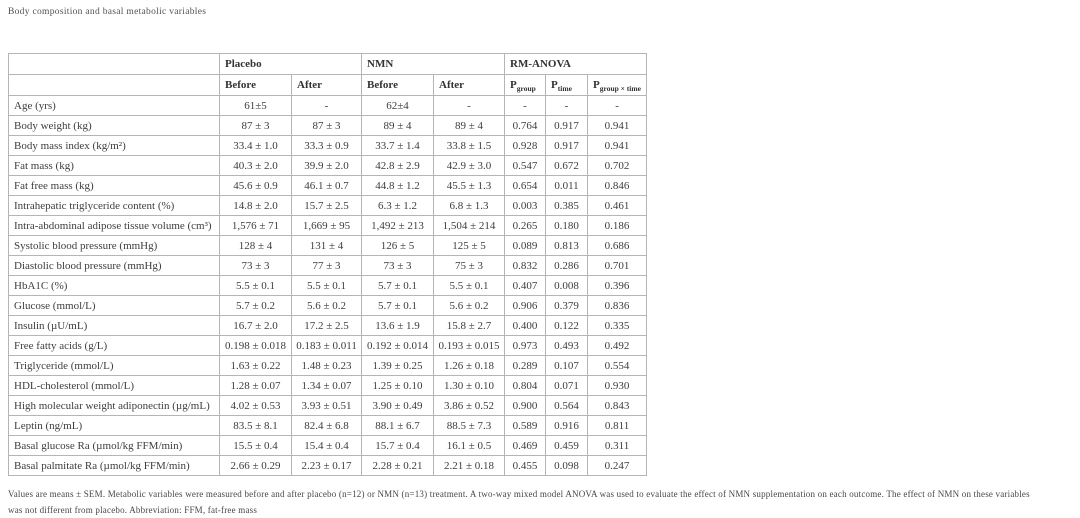 The image size is (1080, 518). I want to click on row-label: Intrahepatic triglyceride content (%), so click(114, 205).